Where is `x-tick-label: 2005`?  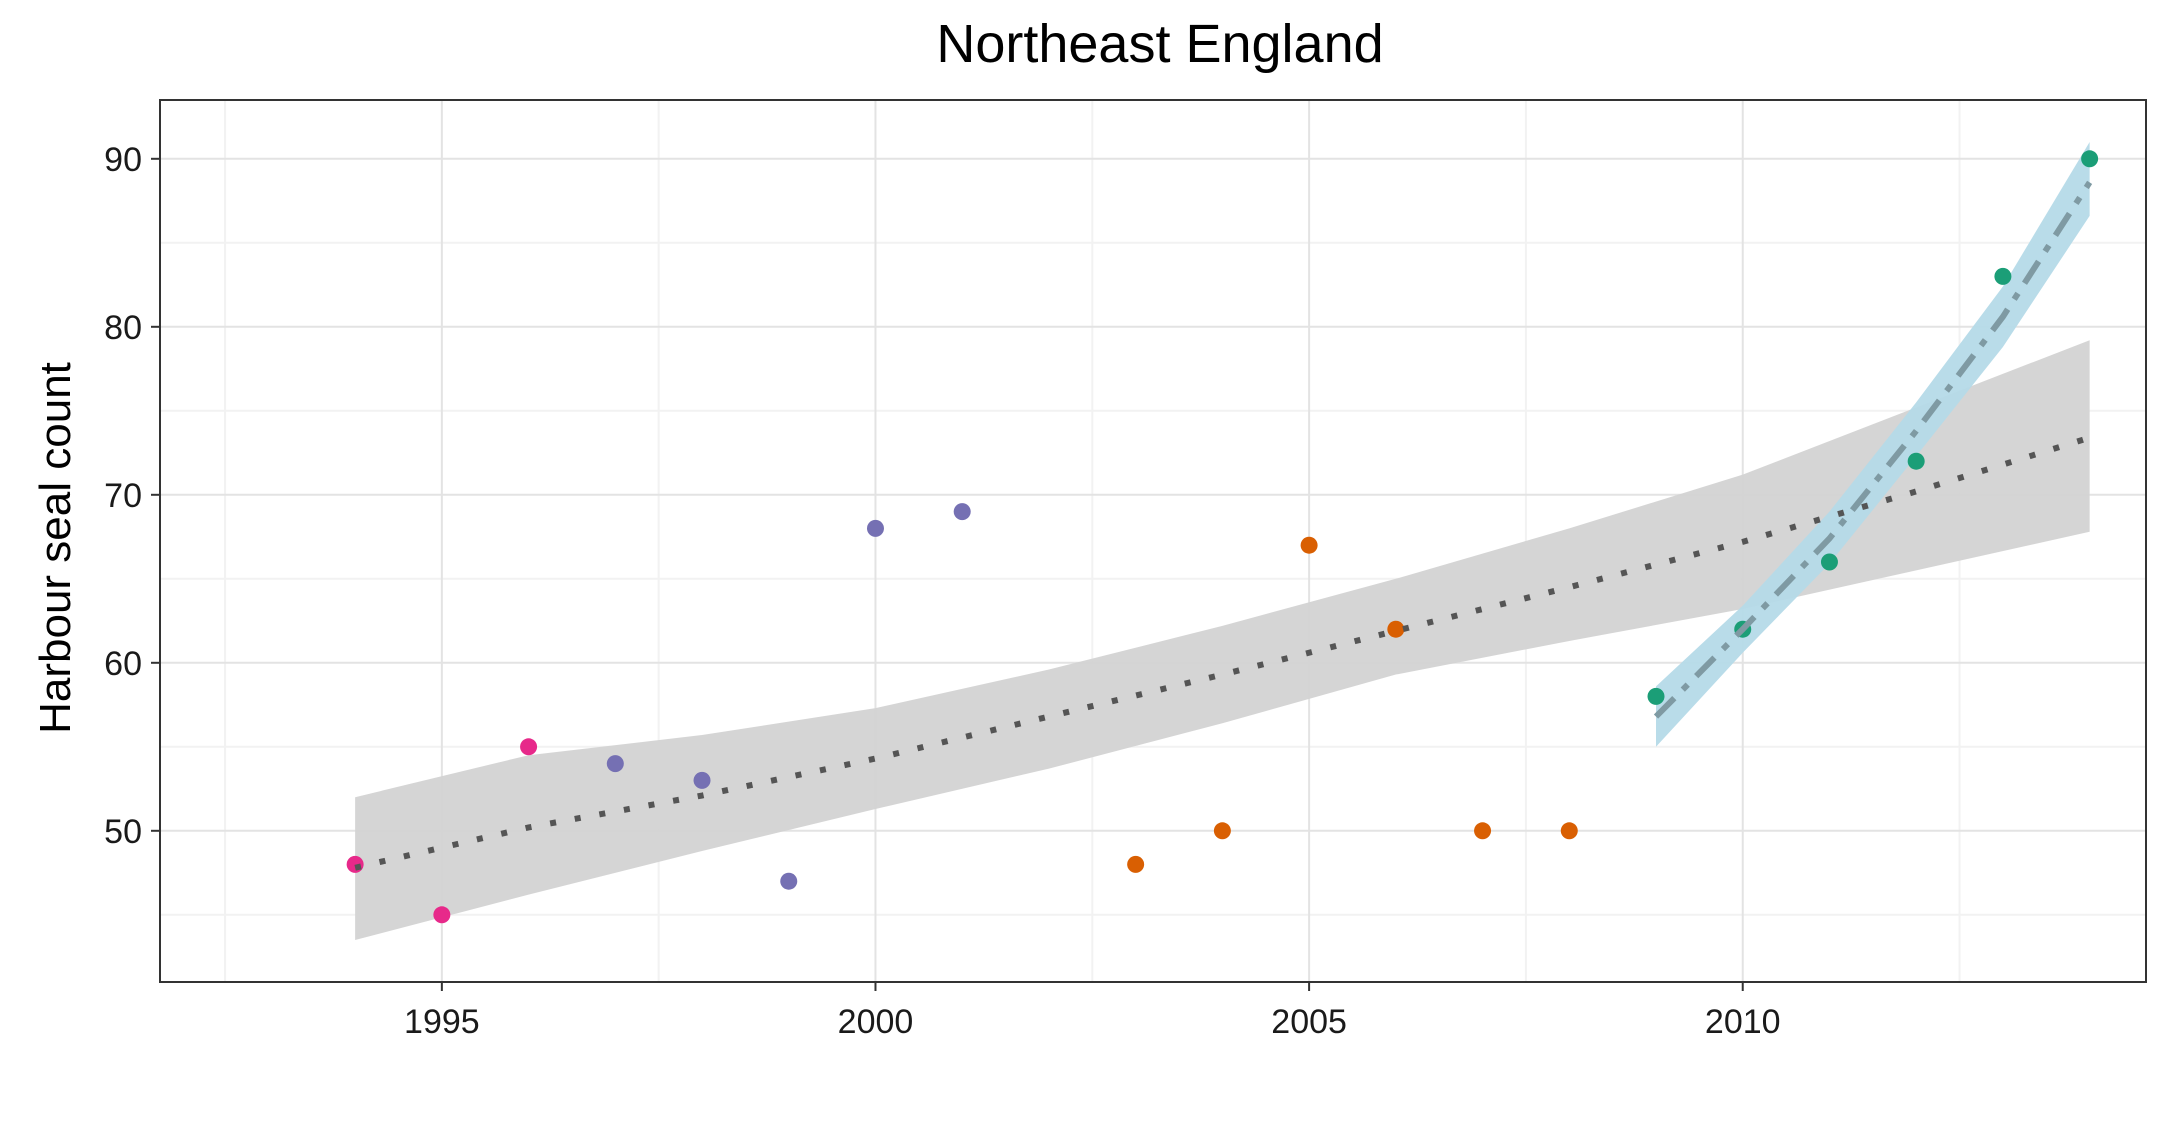 x-tick-label: 2005 is located at coordinates (1309, 1022).